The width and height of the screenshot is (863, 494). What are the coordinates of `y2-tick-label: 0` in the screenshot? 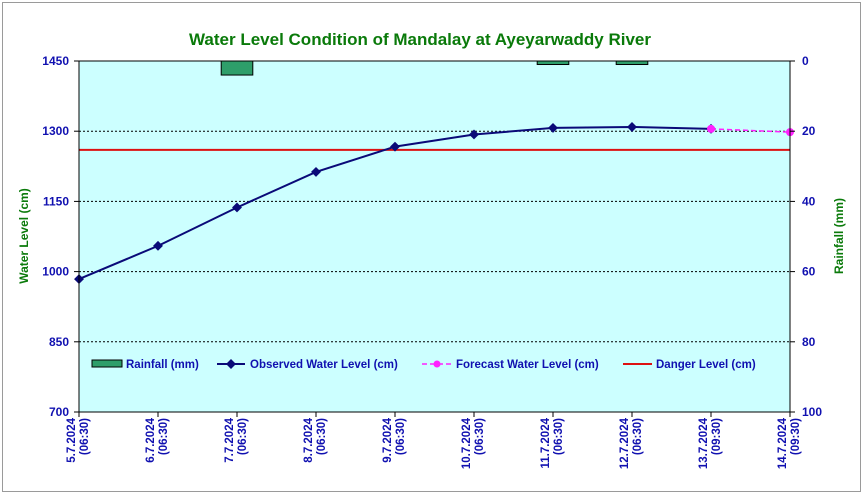 It's located at (805, 61).